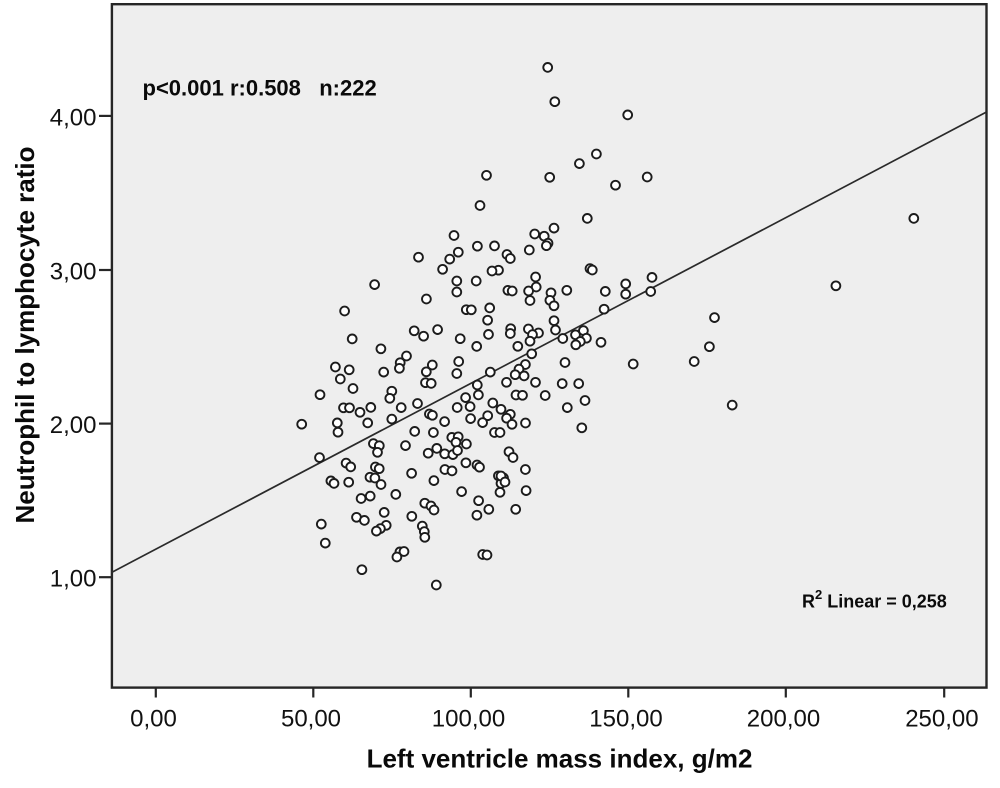  I want to click on svg-text: 0,00, so click(153, 719).